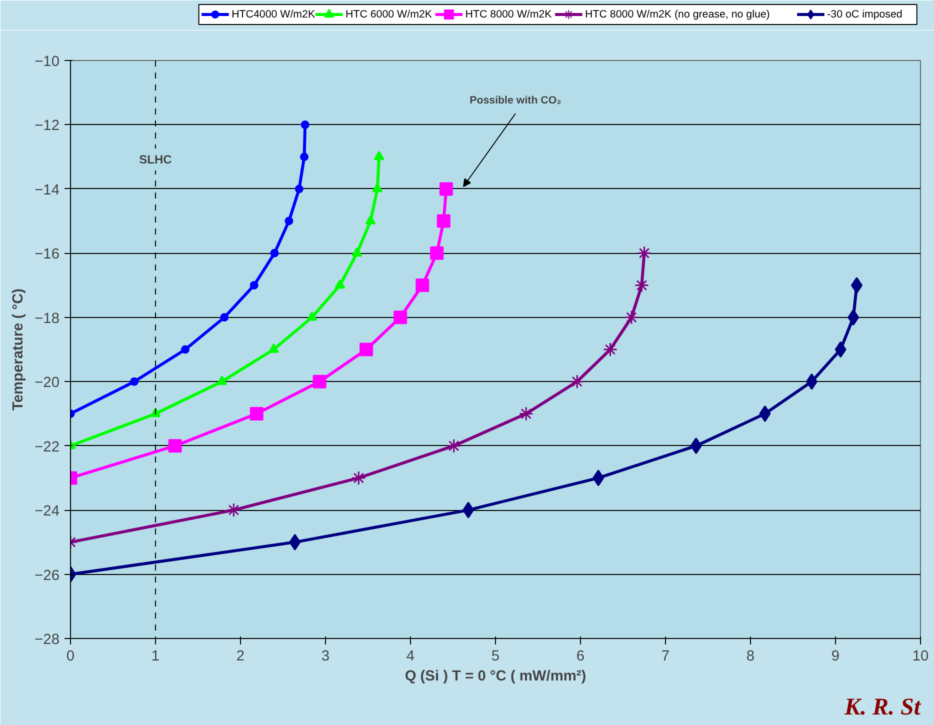 The height and width of the screenshot is (725, 934). What do you see at coordinates (750, 656) in the screenshot?
I see `x-tick-label: 8` at bounding box center [750, 656].